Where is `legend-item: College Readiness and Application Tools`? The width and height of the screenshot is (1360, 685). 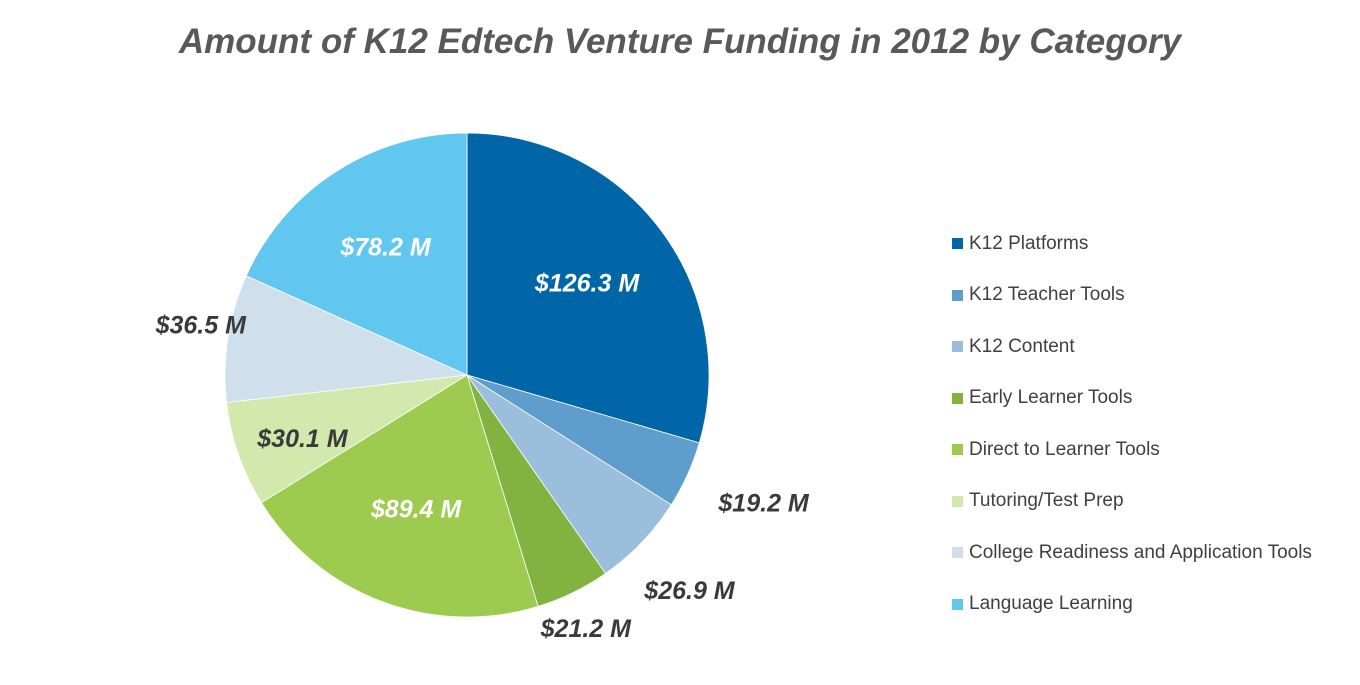 legend-item: College Readiness and Application Tools is located at coordinates (1132, 553).